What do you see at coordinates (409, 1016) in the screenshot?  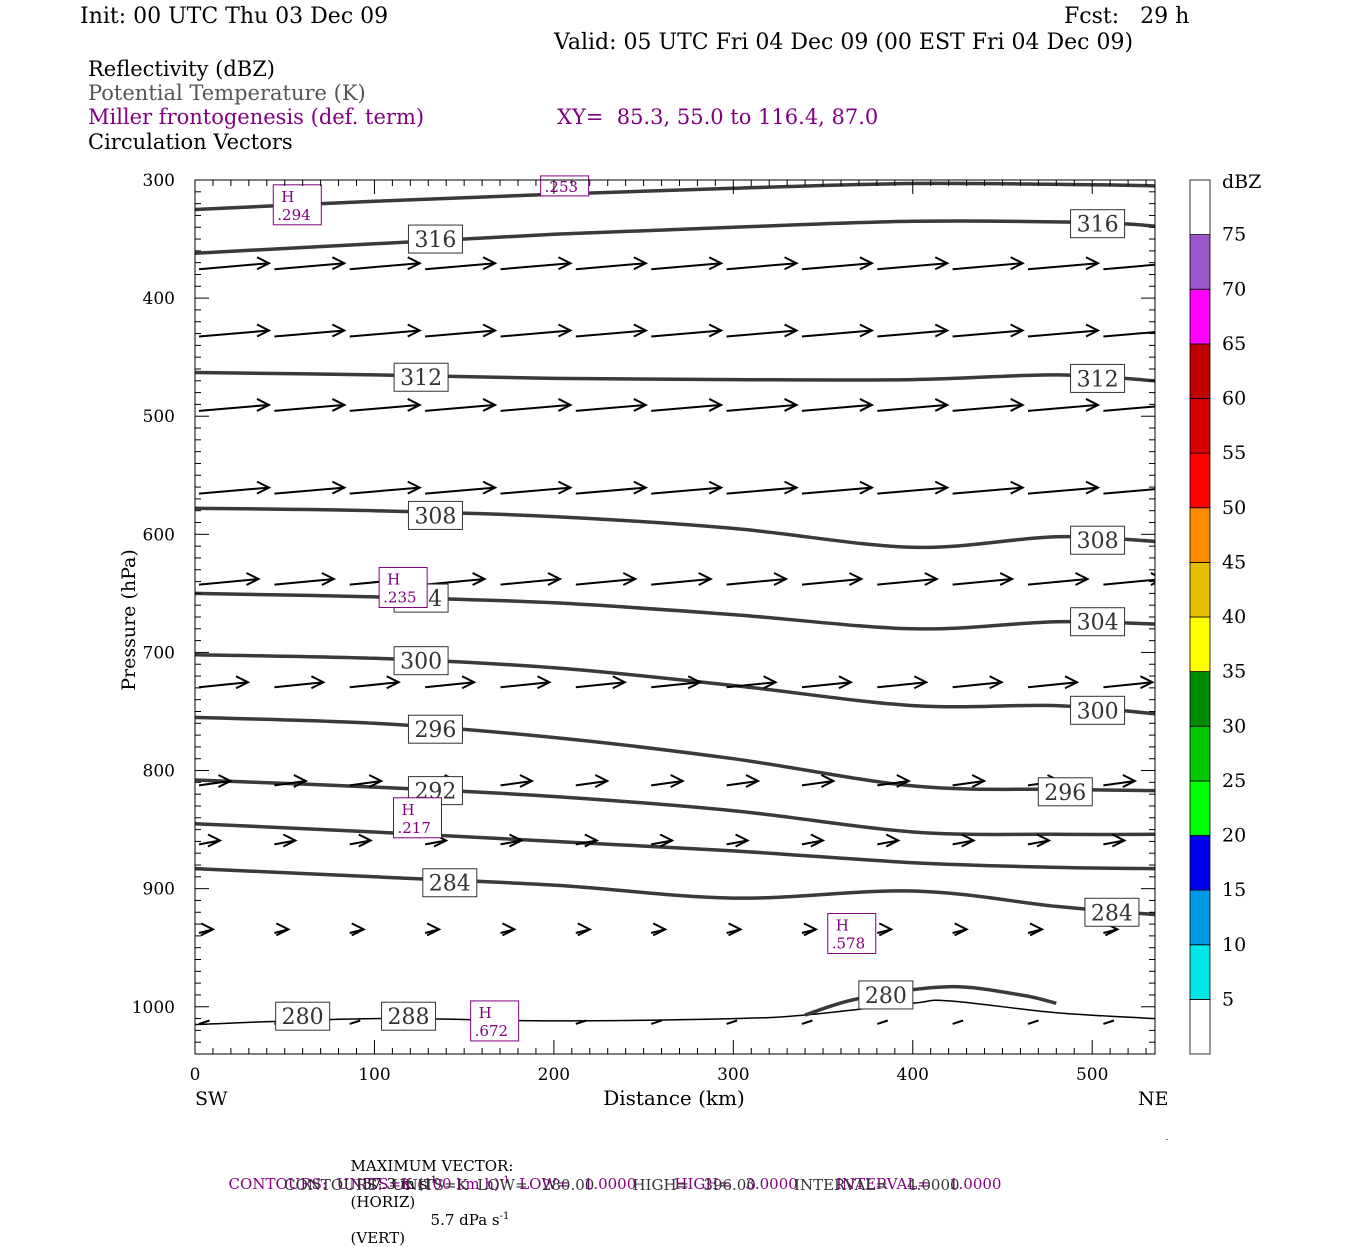 I see `contour-label-288: 288` at bounding box center [409, 1016].